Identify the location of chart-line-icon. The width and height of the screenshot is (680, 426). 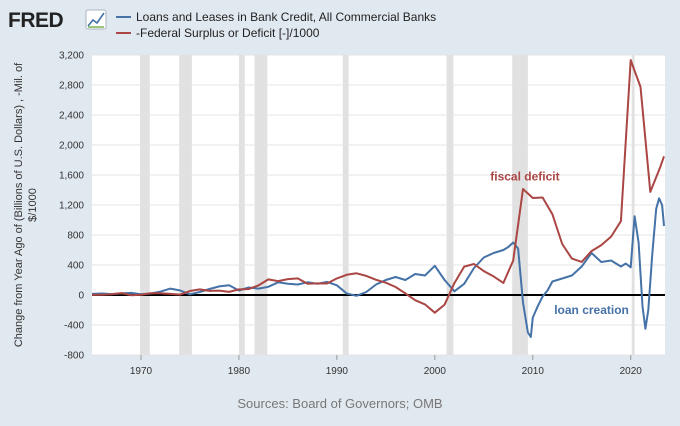
(96, 19).